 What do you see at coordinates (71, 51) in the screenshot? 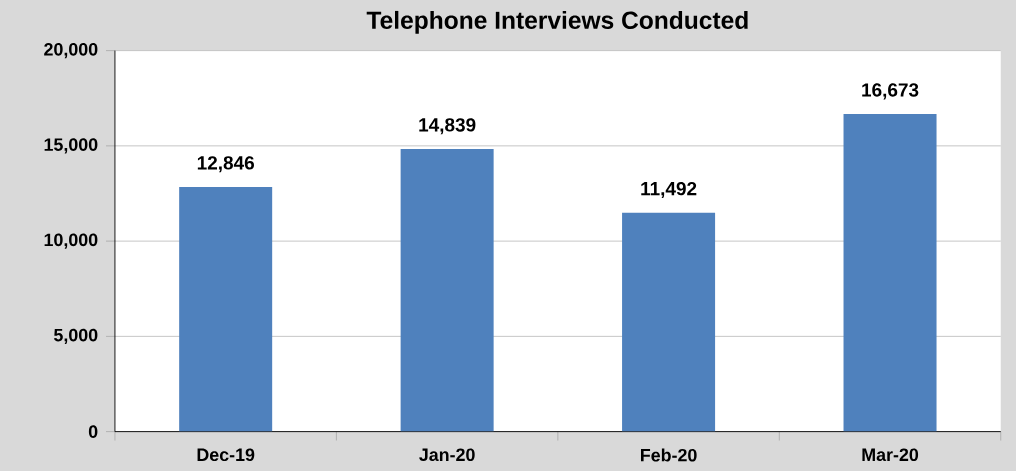
I see `y-tick-label: 20,000` at bounding box center [71, 51].